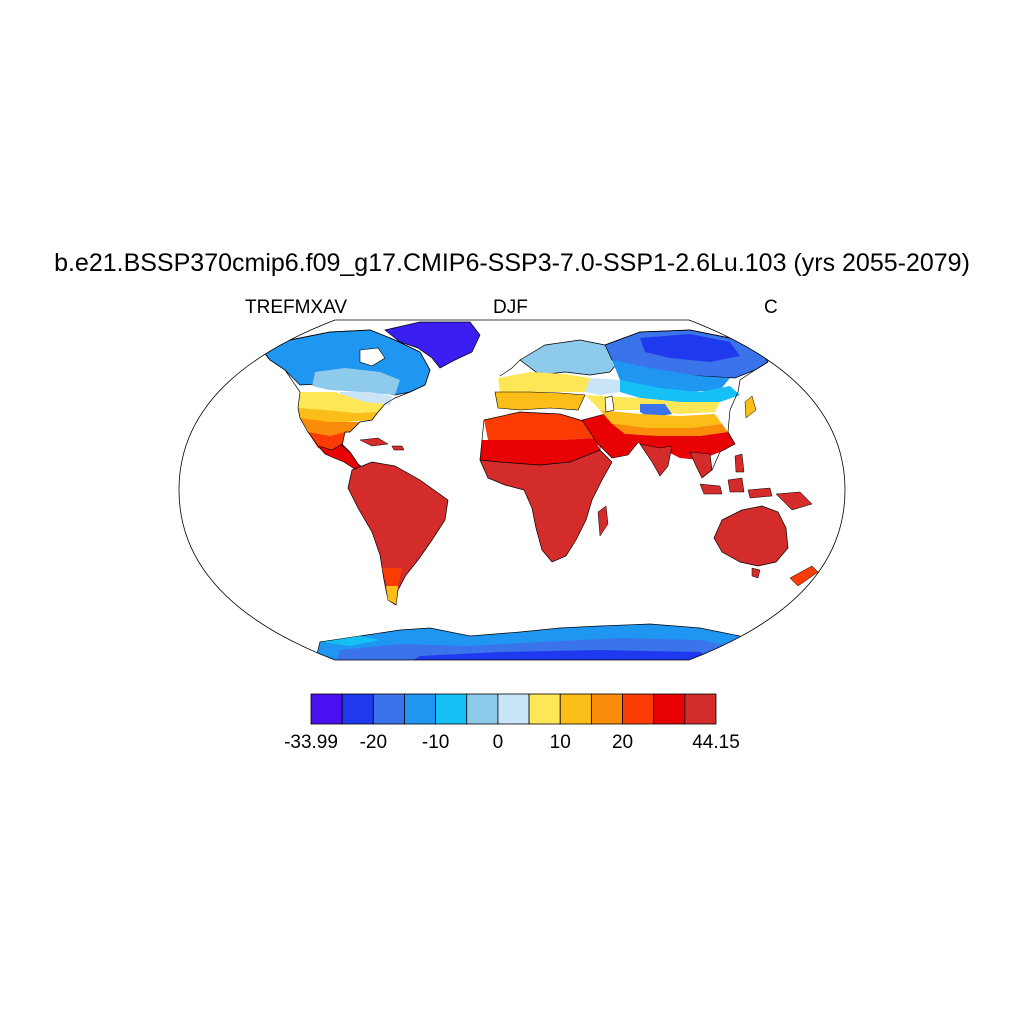  I want to click on colorbar-tick-label: 10, so click(560, 742).